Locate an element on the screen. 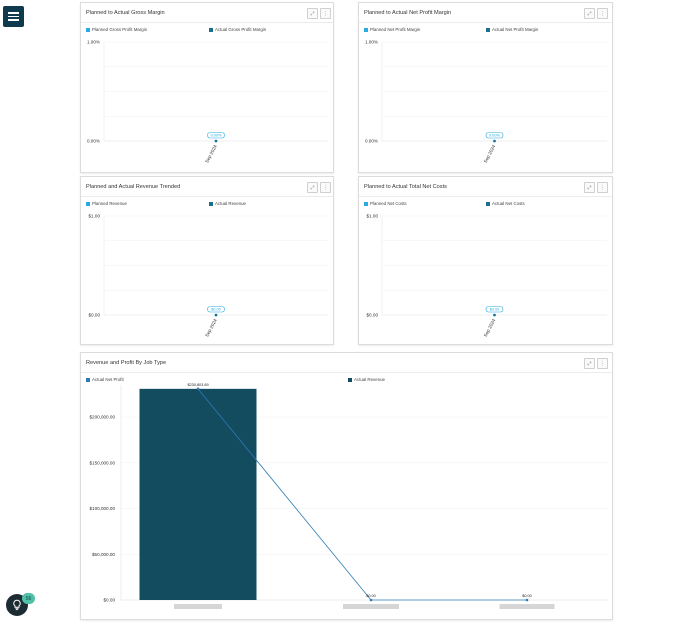  legend-item-actual: Actual Net Costs is located at coordinates (505, 203).